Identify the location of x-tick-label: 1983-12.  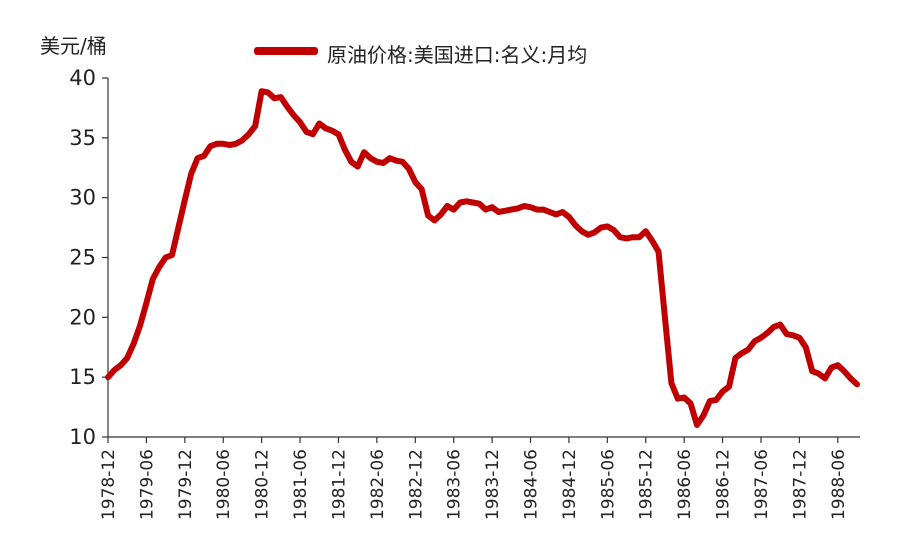
(493, 484).